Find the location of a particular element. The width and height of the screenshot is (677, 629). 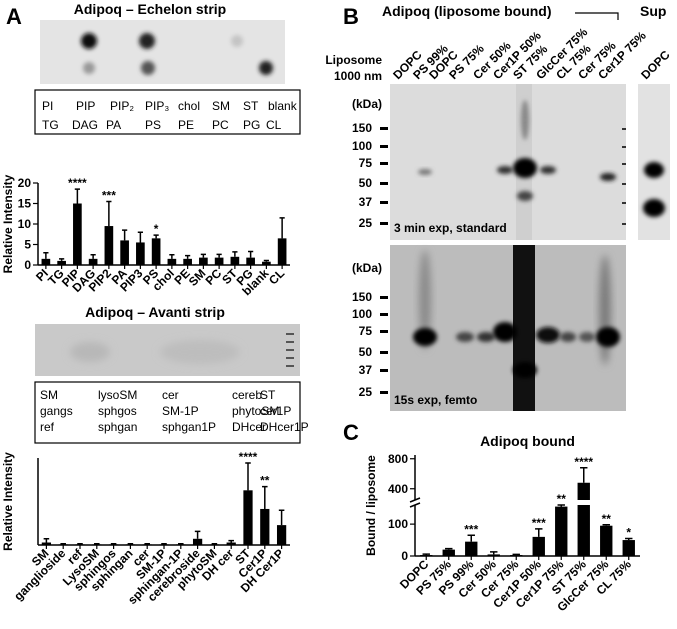

y-tick-label: 10 is located at coordinates (25, 224).